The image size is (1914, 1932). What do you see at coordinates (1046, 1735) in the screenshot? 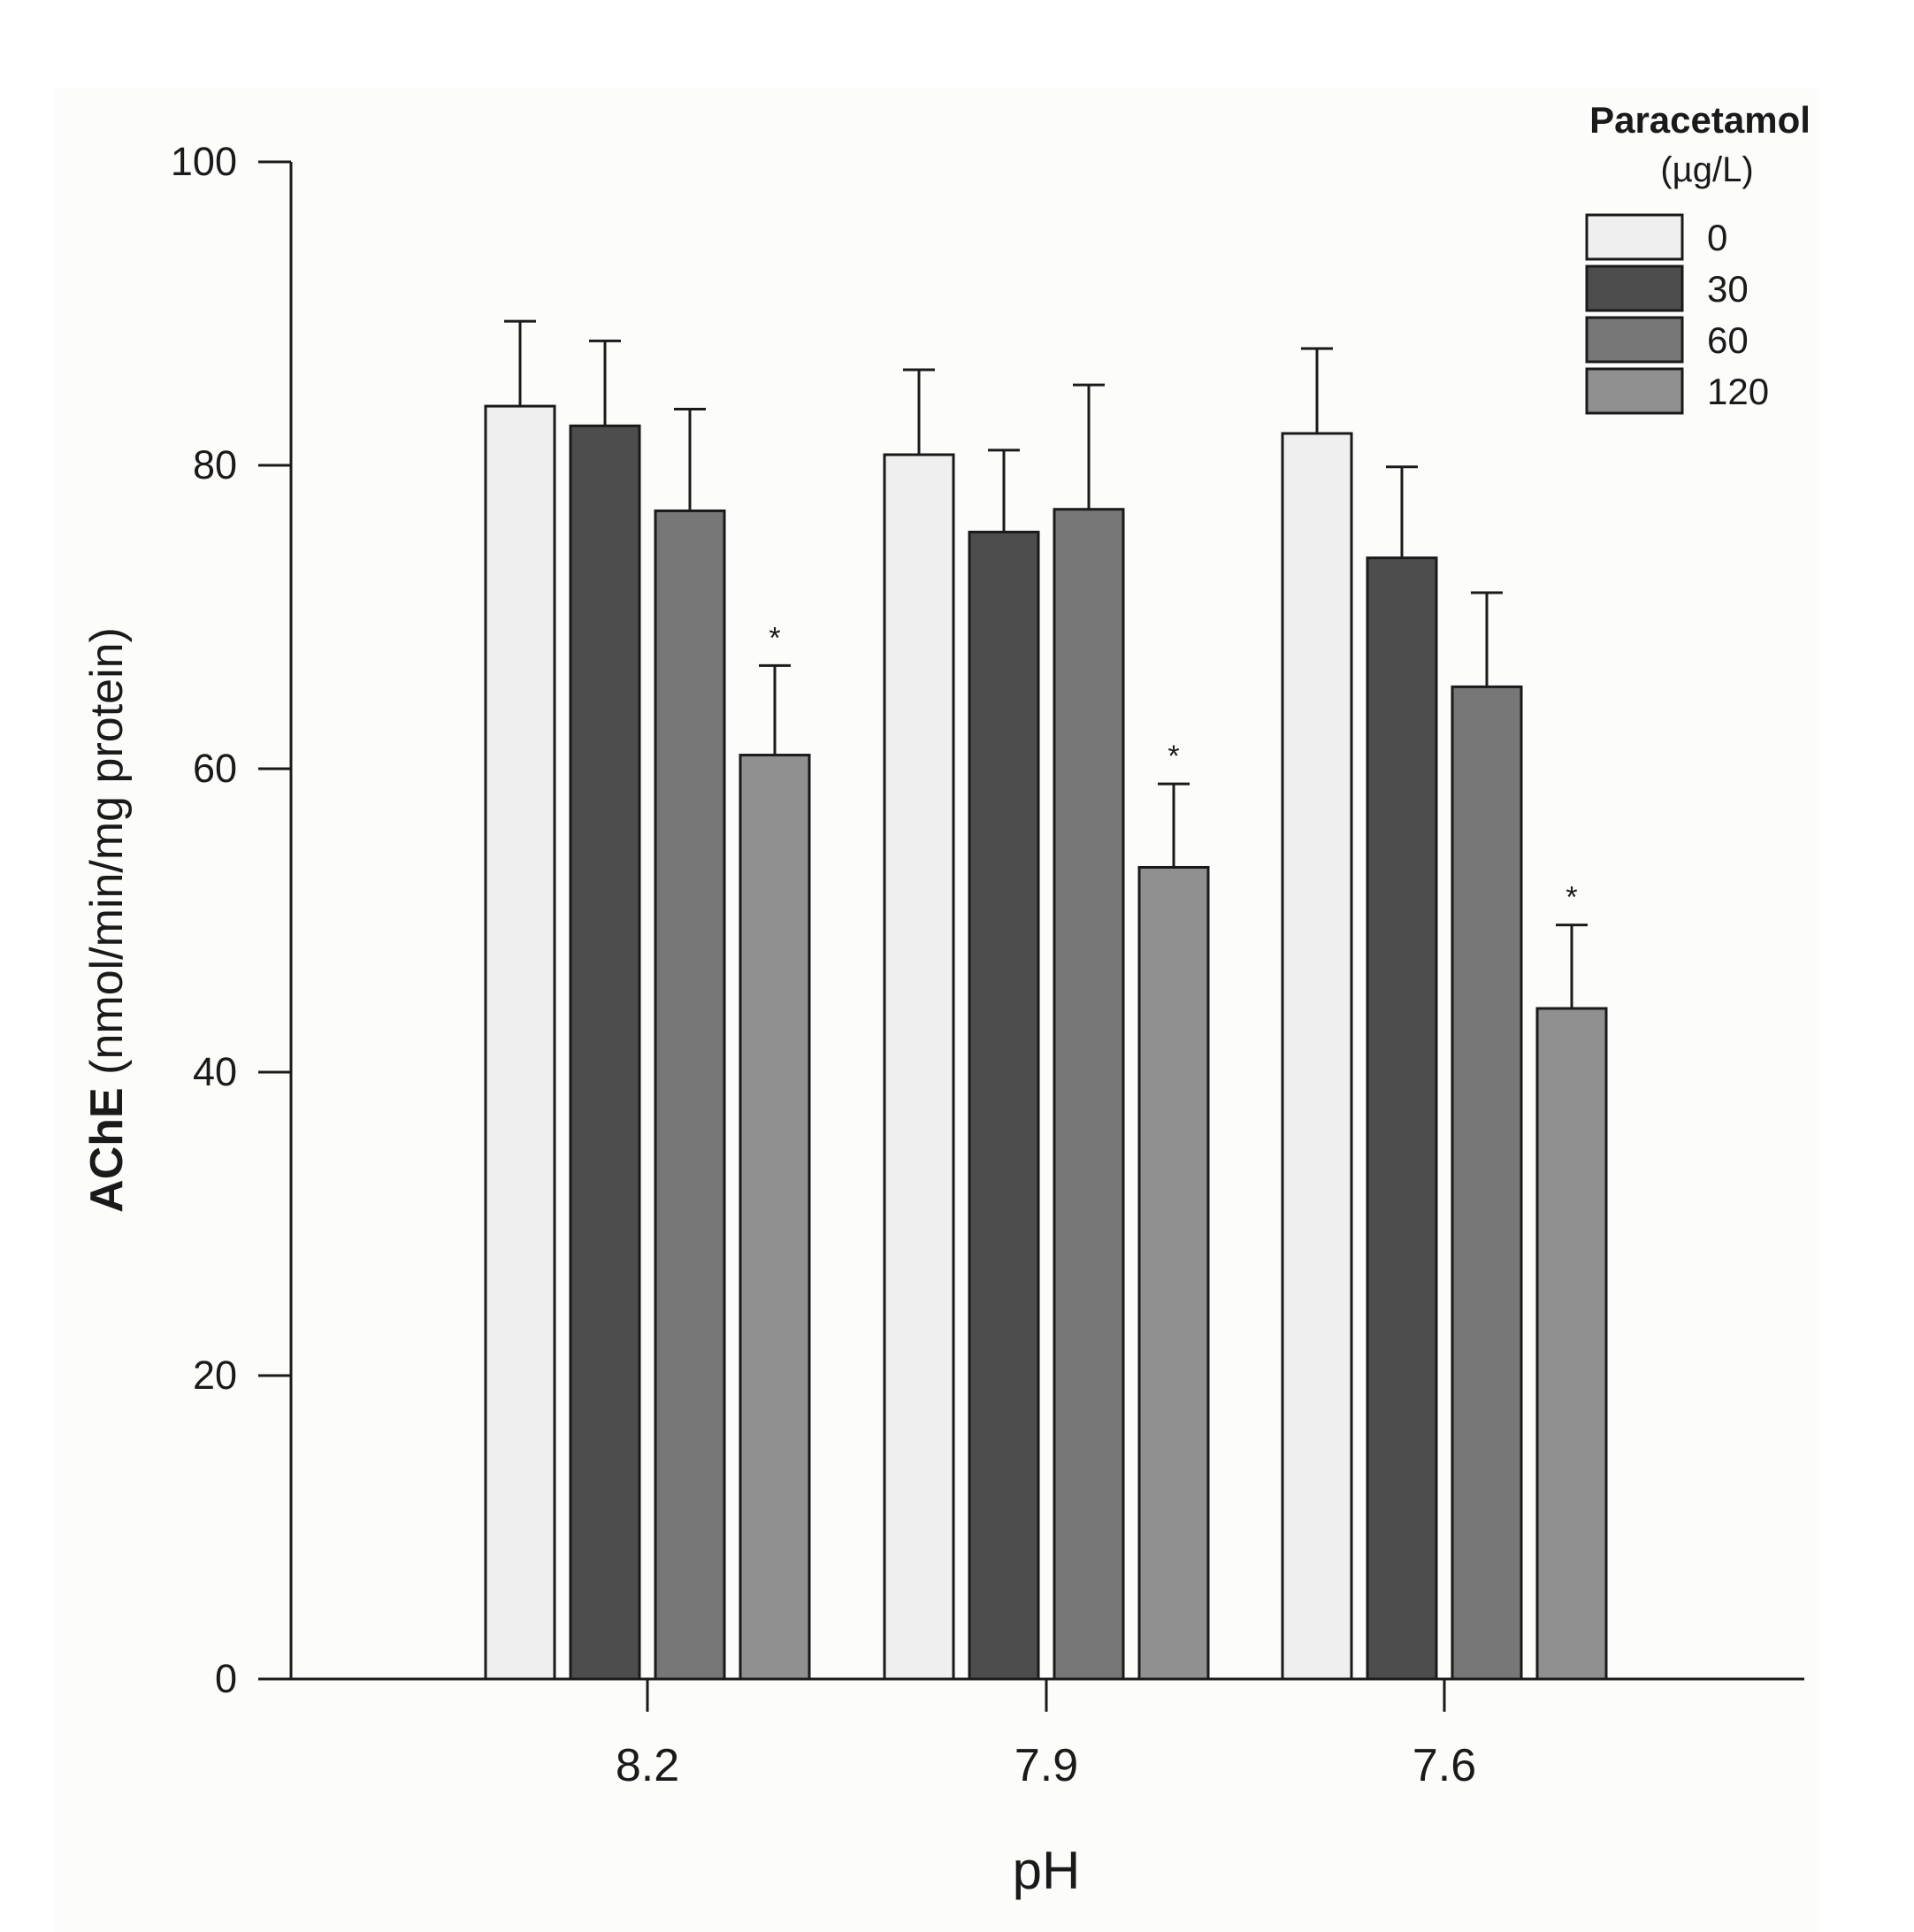
I see `x-ticks: 8.2 7.9 7.6` at bounding box center [1046, 1735].